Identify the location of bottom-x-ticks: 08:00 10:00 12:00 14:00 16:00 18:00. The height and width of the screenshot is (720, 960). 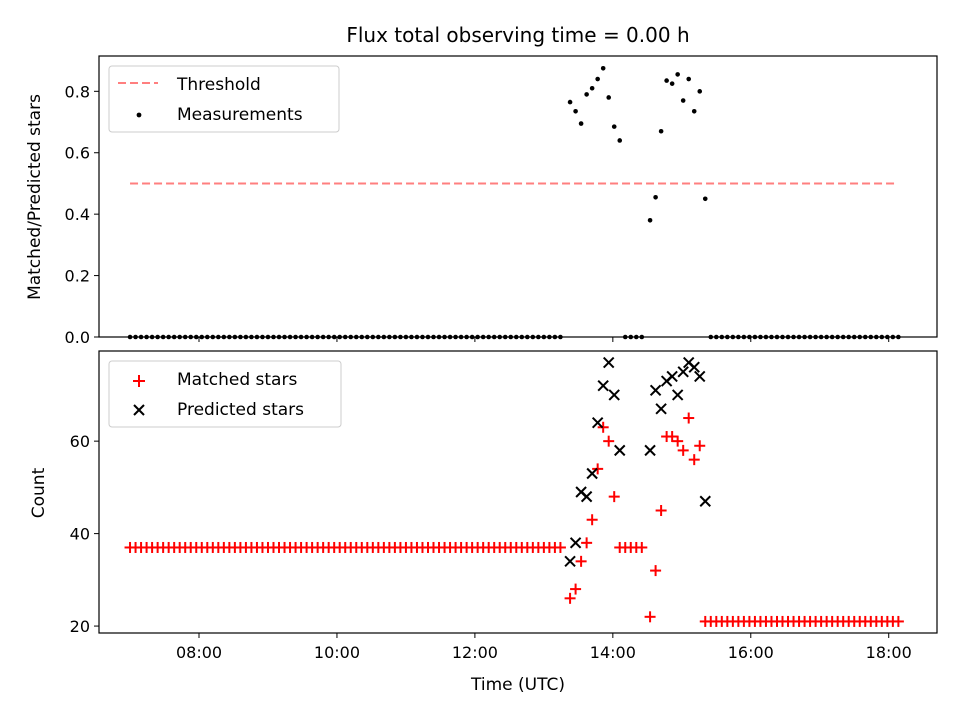
(544, 647).